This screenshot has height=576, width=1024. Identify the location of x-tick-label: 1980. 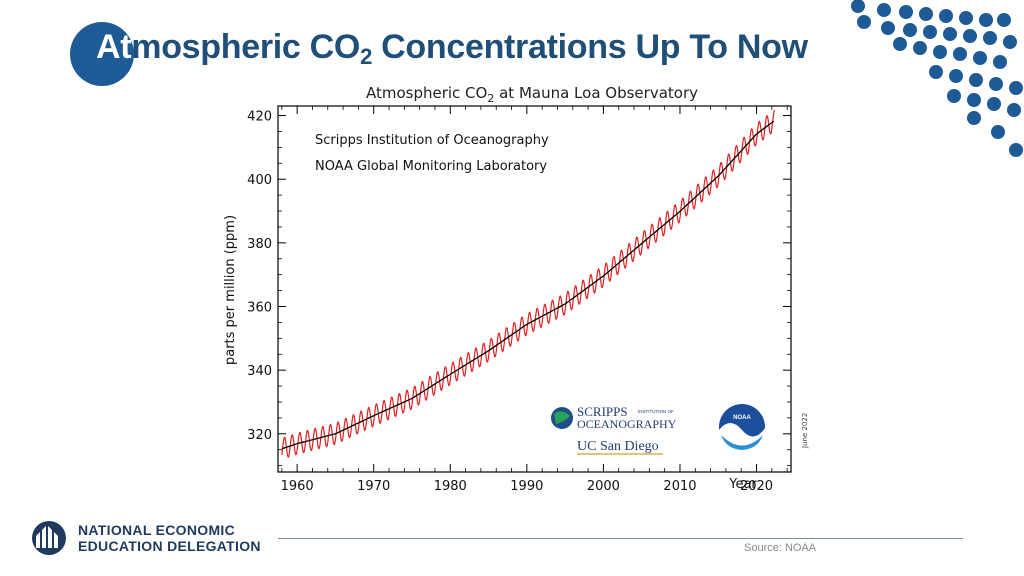
(450, 486).